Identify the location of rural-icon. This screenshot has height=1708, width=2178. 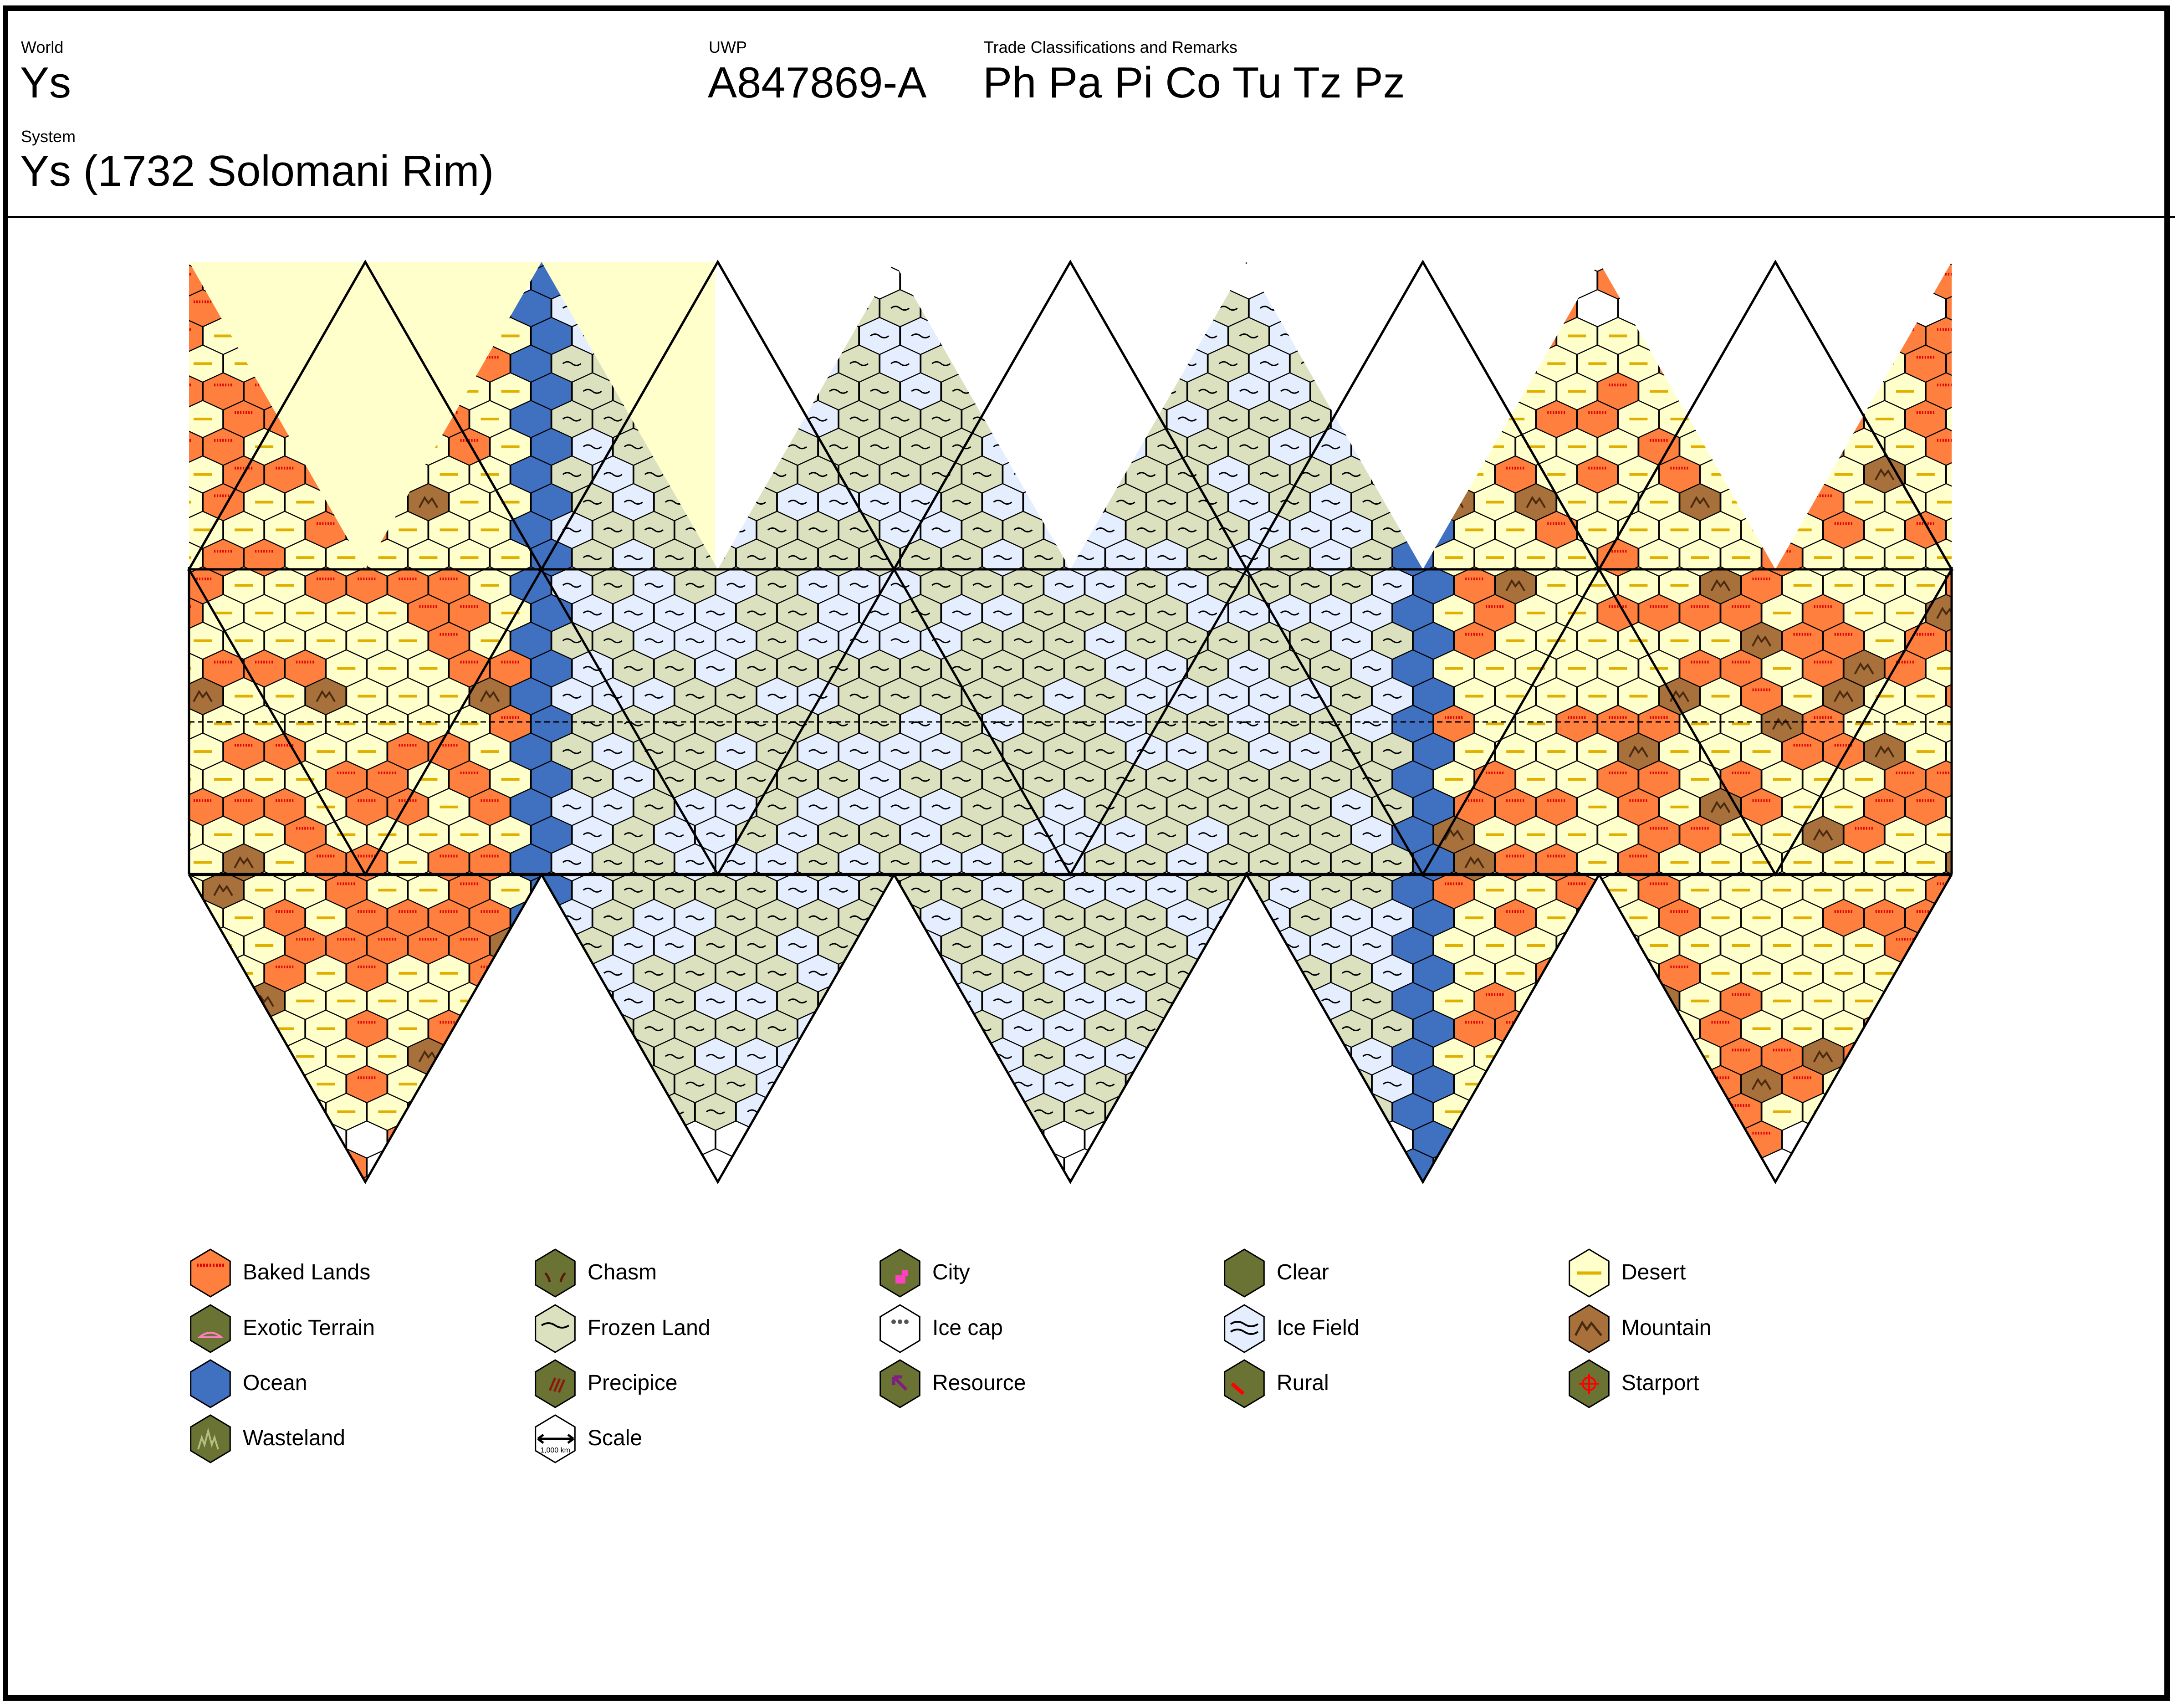
(1244, 1384).